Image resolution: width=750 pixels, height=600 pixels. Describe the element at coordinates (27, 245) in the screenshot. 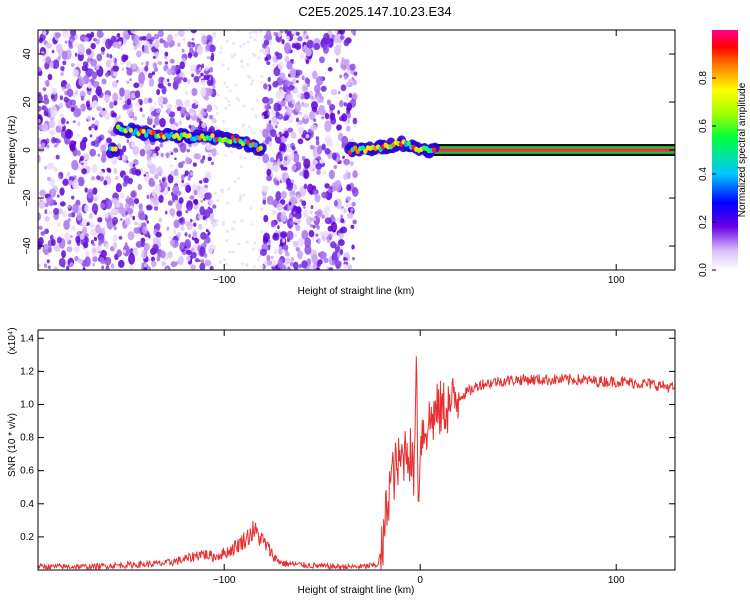

I see `y-tick-label: −40` at that location.